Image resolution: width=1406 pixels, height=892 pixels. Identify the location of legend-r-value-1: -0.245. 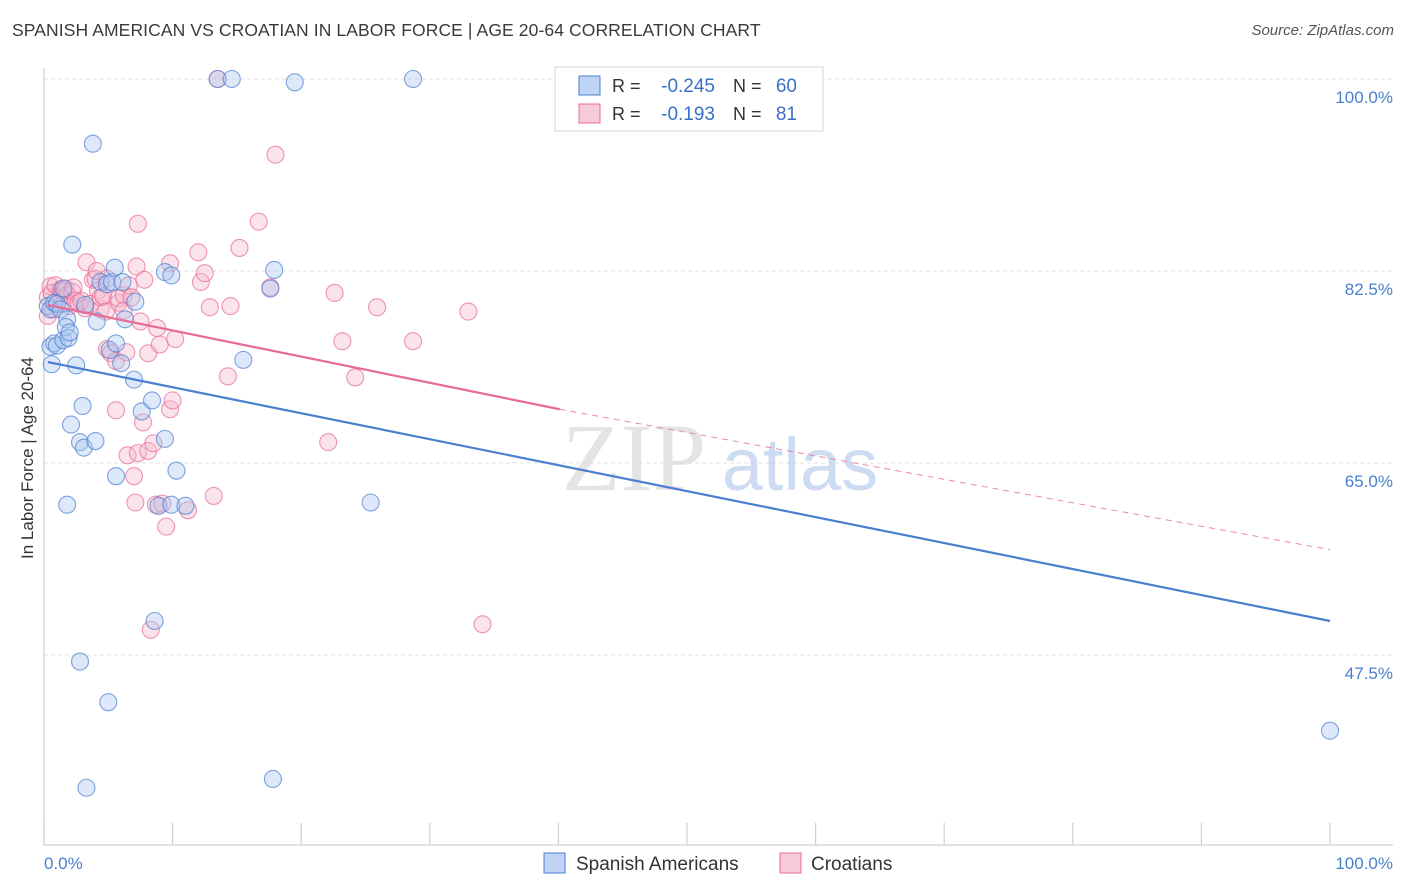
(688, 86).